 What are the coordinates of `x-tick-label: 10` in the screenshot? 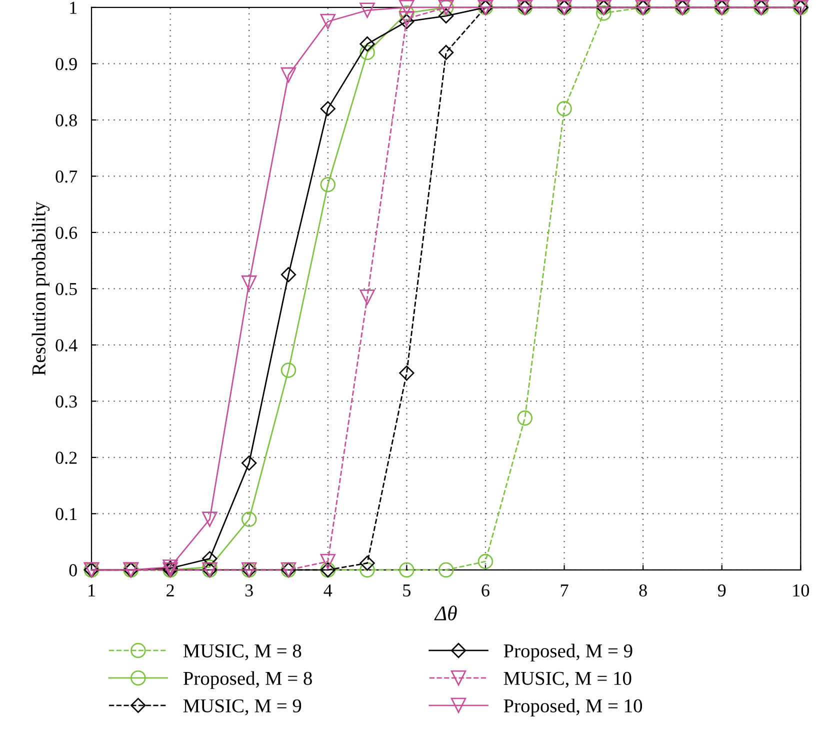 It's located at (801, 590).